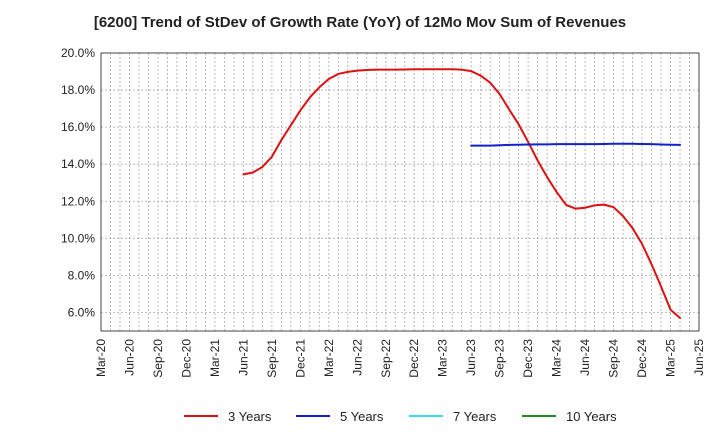 The width and height of the screenshot is (720, 440). What do you see at coordinates (82, 275) in the screenshot?
I see `y-tick-label: 8.0%` at bounding box center [82, 275].